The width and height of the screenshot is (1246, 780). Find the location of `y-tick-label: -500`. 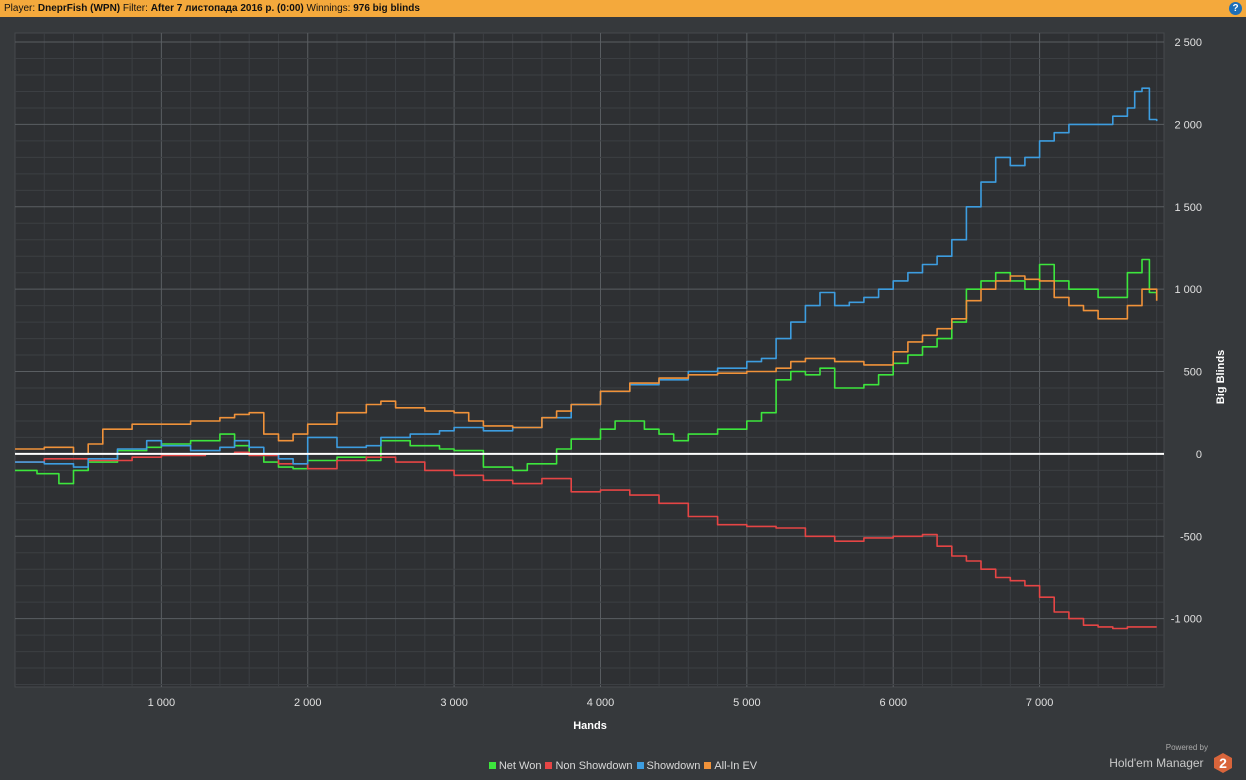

y-tick-label: -500 is located at coordinates (1191, 537).